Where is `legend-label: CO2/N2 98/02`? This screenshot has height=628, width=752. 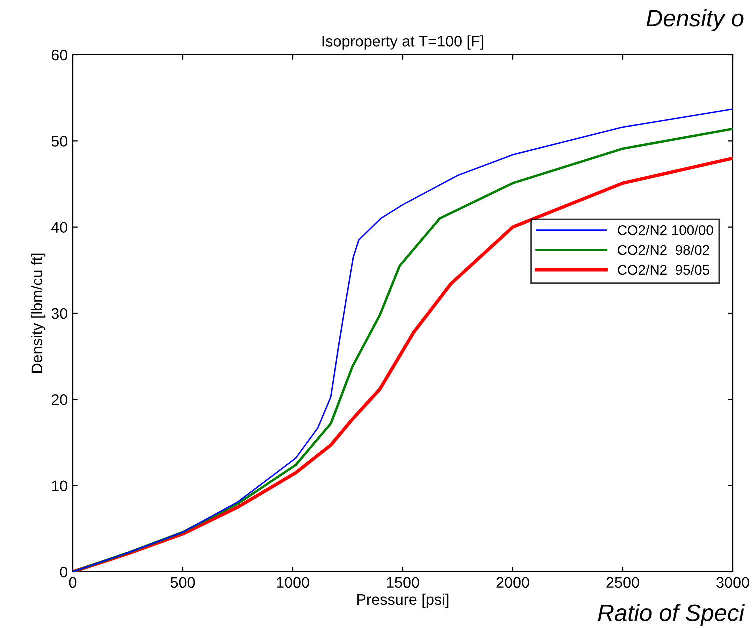
legend-label: CO2/N2 98/02 is located at coordinates (664, 250).